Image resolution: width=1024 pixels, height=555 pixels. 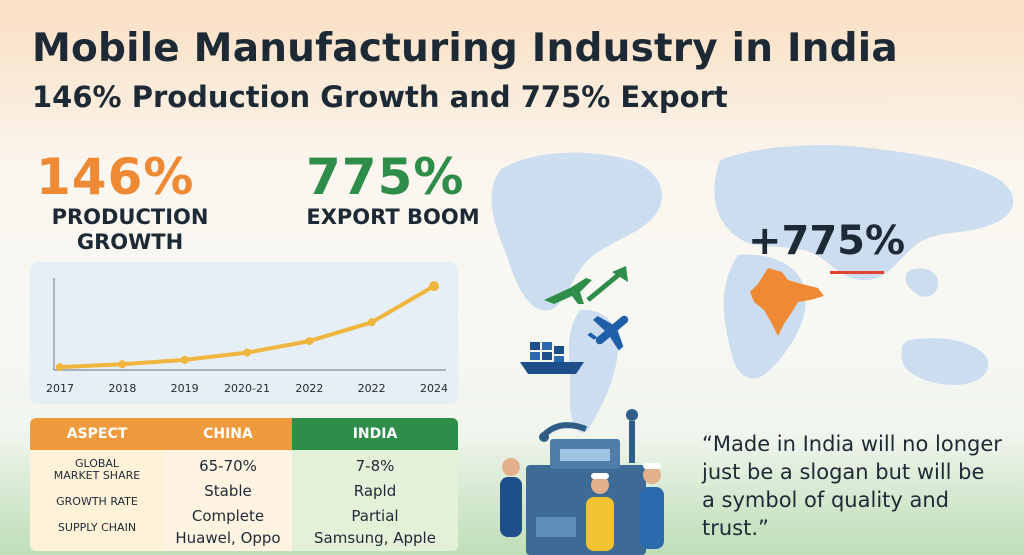 I want to click on aspect-label: GLOBAL, so click(x=97, y=463).